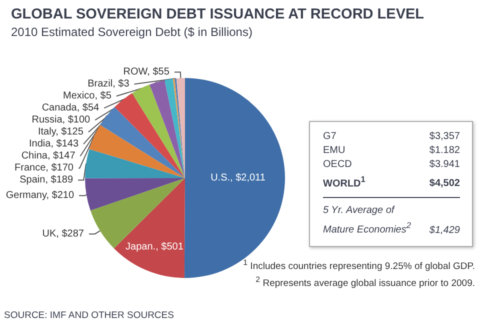  Describe the element at coordinates (47, 180) in the screenshot. I see `slice-label: Spain, $189` at that location.